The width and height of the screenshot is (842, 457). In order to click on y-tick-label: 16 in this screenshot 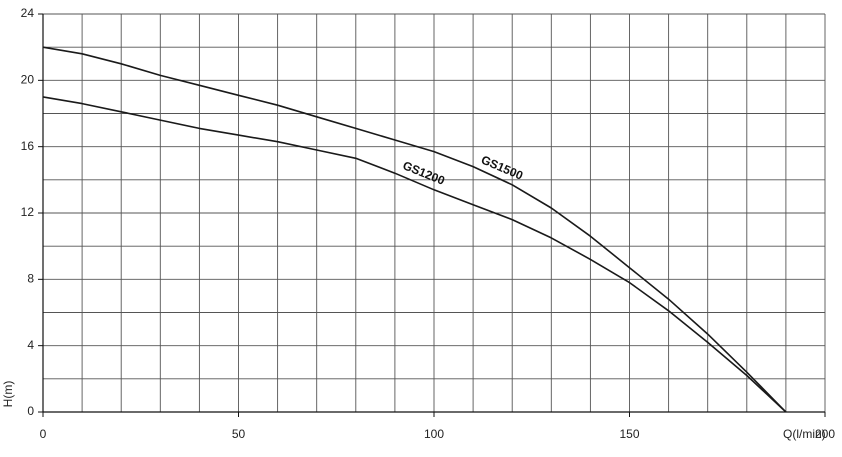, I will do `click(28, 146)`.